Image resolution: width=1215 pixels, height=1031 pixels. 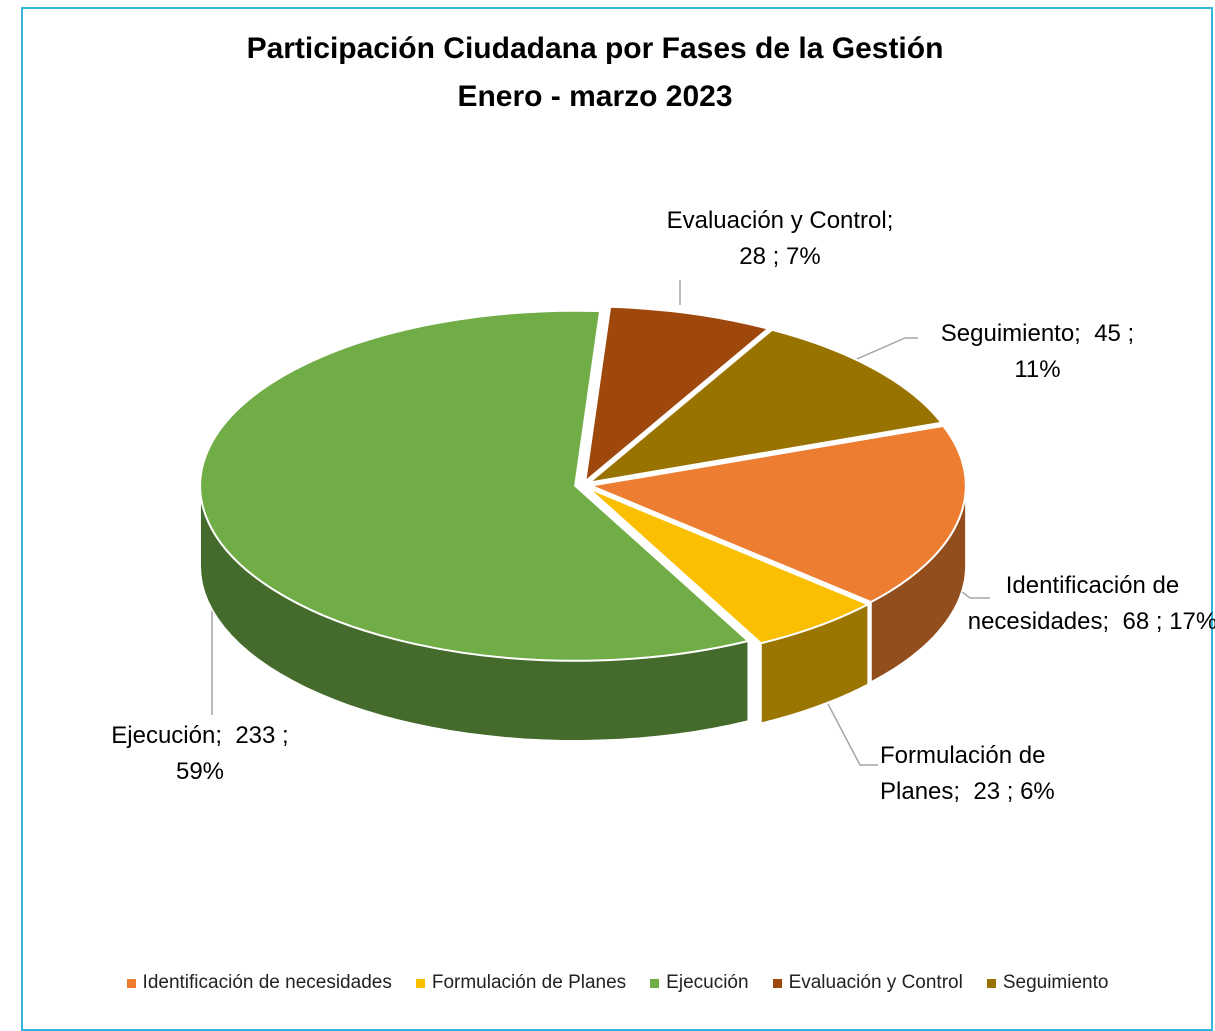 I want to click on legend-item: Seguimiento, so click(x=1047, y=983).